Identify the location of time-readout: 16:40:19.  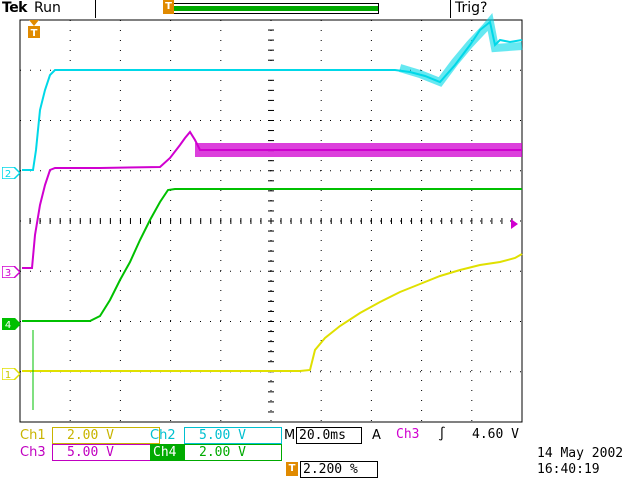
(568, 469).